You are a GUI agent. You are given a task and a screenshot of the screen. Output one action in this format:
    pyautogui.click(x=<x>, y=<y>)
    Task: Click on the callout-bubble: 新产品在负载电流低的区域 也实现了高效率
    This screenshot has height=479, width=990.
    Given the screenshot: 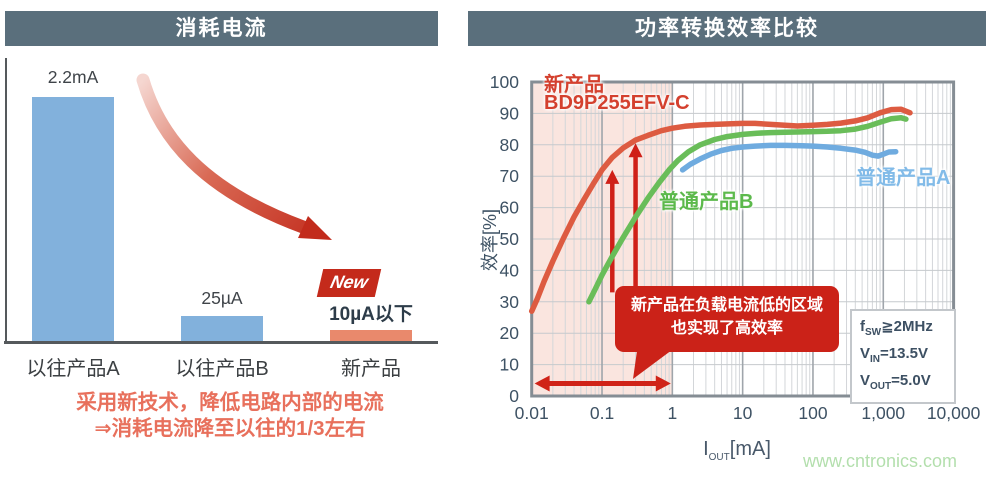 What is the action you would take?
    pyautogui.click(x=727, y=319)
    